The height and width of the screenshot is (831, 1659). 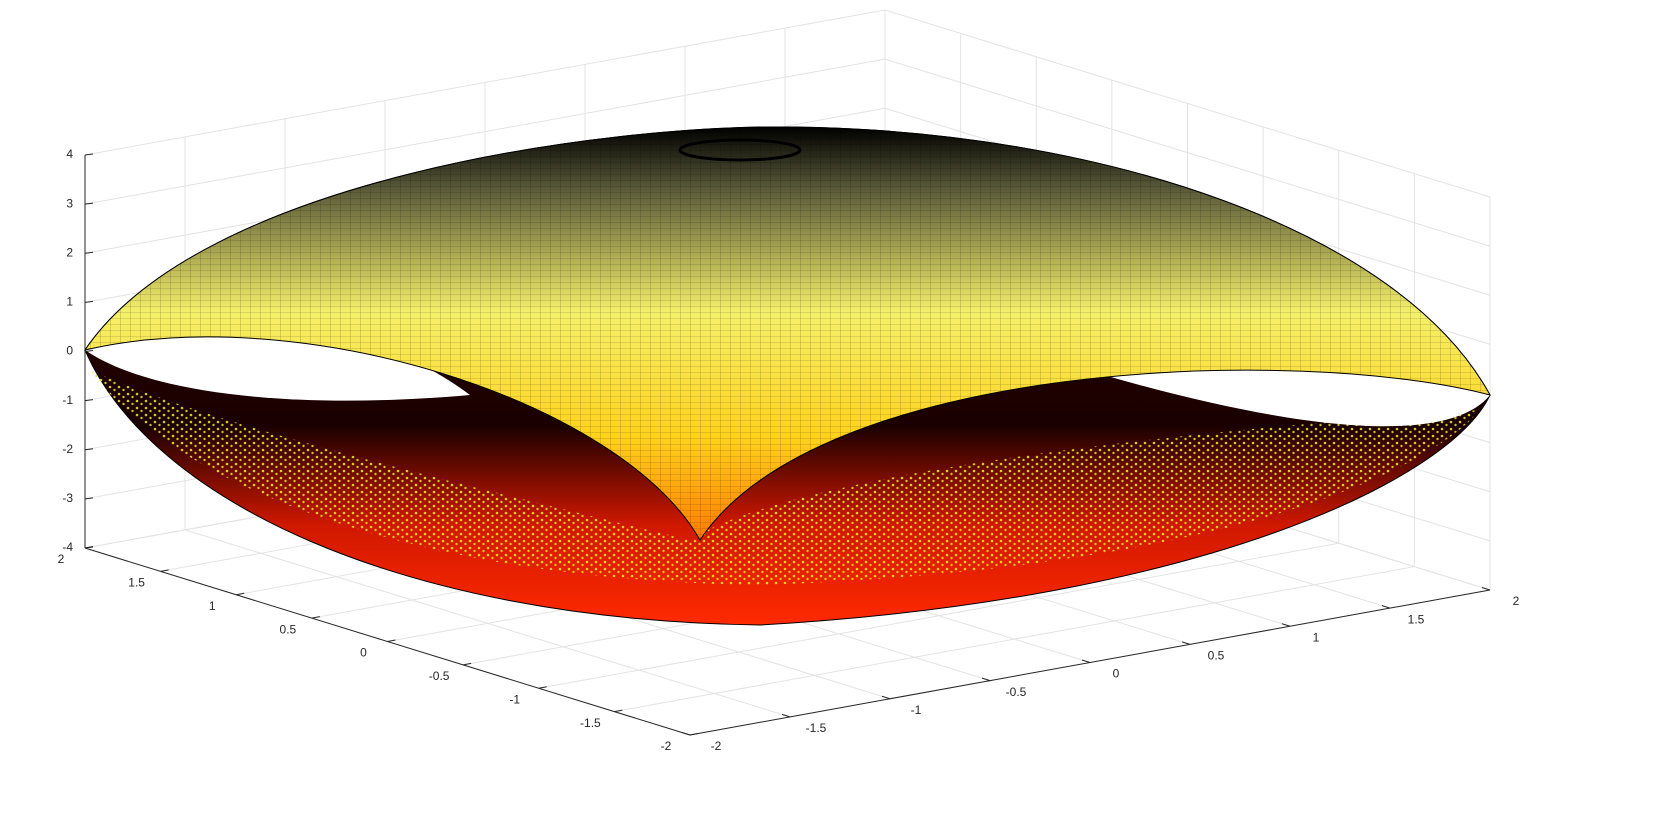 I want to click on surface-left-opening, so click(x=277, y=360).